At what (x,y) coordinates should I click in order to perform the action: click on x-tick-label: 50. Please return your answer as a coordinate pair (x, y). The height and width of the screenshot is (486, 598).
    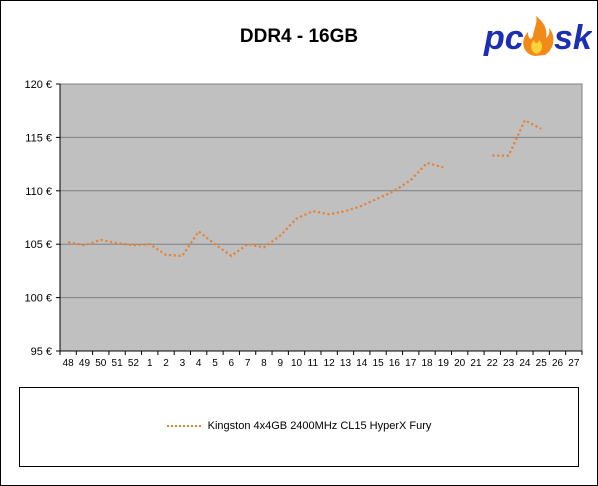
    Looking at the image, I should click on (101, 363).